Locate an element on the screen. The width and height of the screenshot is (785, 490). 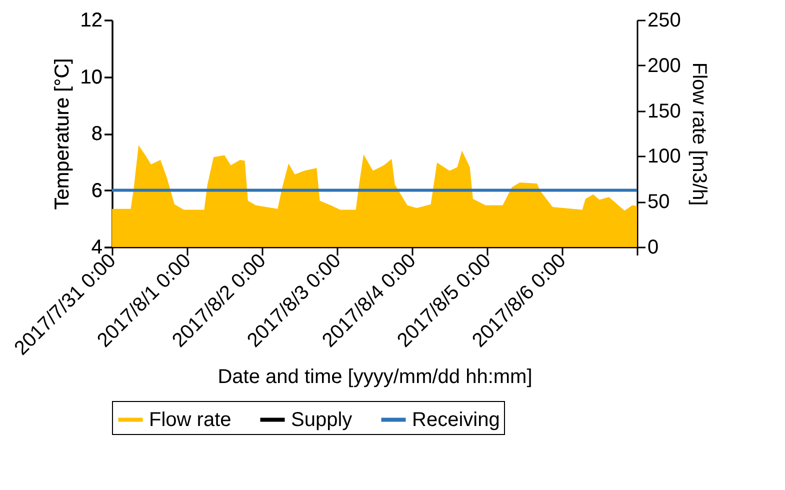
y2-axis-title: Flow rate [m3/h] is located at coordinates (699, 134).